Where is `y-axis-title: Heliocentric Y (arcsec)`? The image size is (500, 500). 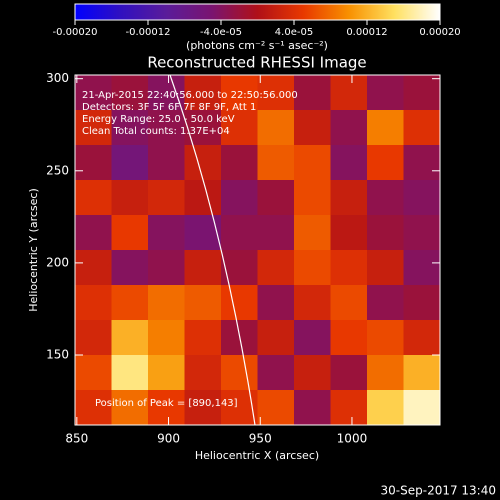 y-axis-title: Heliocentric Y (arcsec) is located at coordinates (33, 250).